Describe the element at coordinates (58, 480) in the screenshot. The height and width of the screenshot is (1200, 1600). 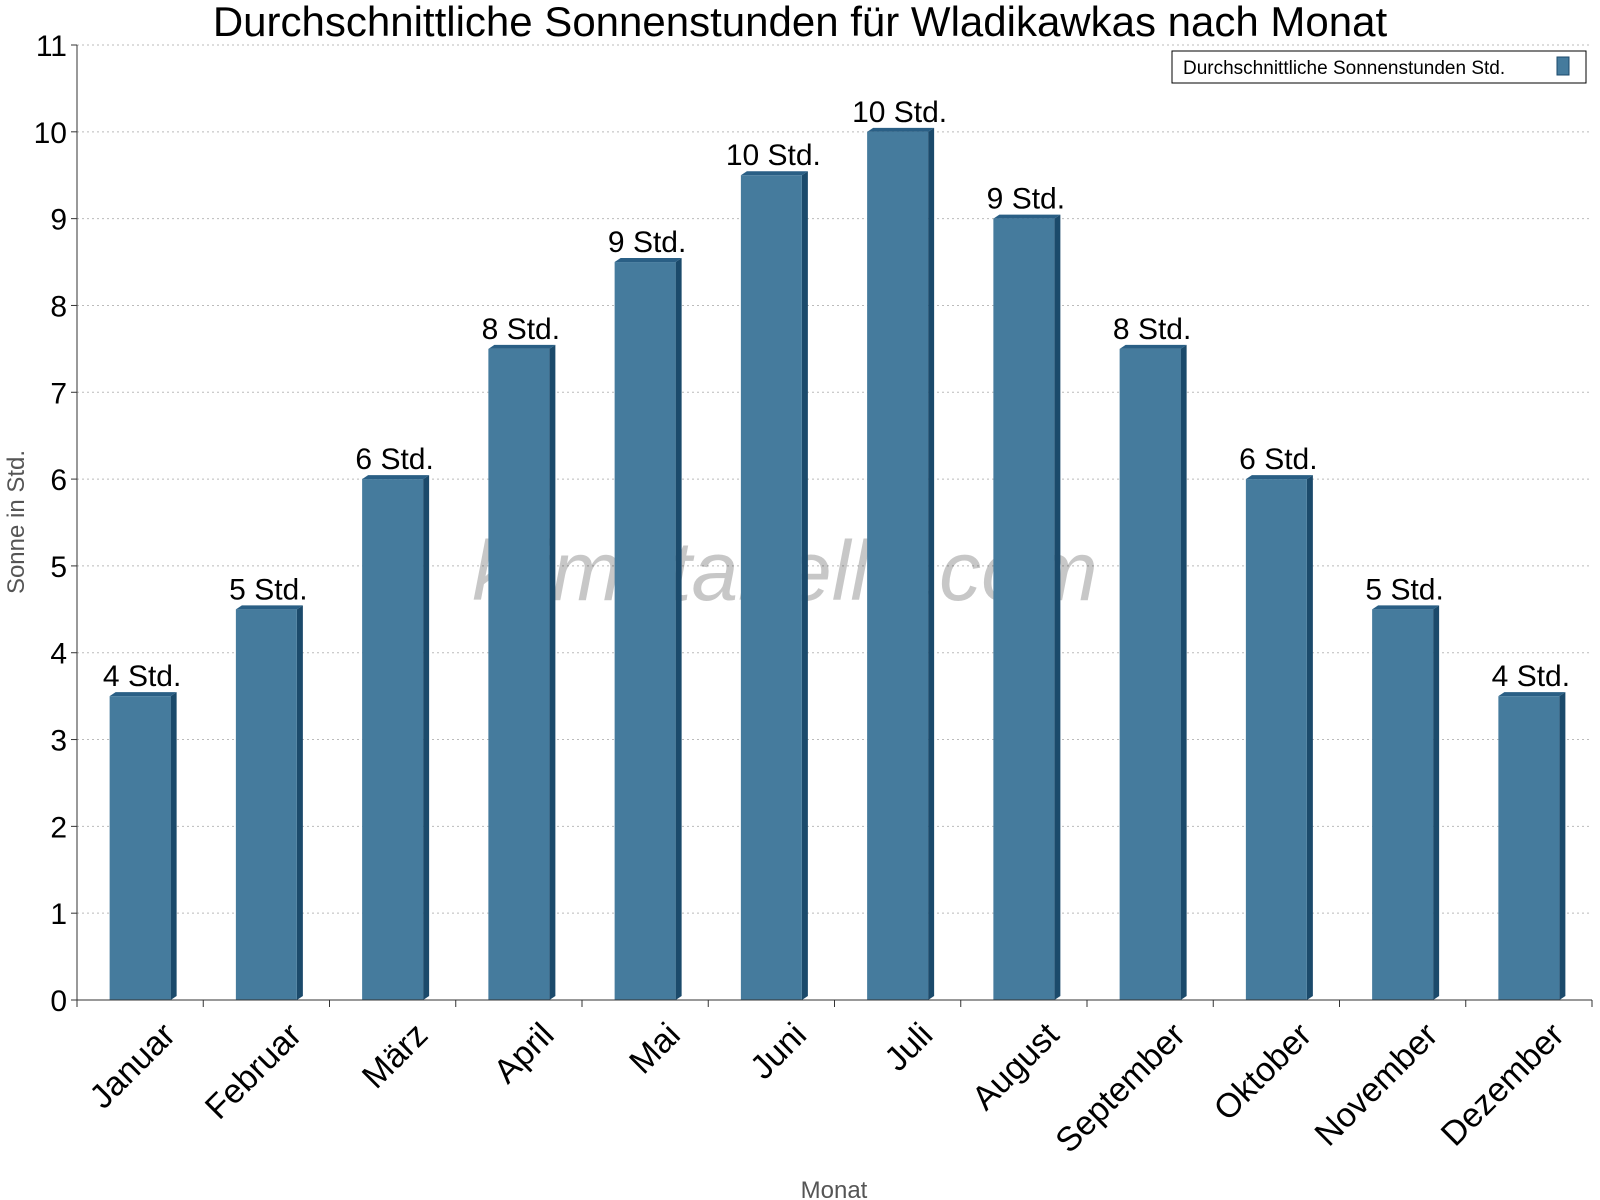
I see `y-tick-label: 6` at that location.